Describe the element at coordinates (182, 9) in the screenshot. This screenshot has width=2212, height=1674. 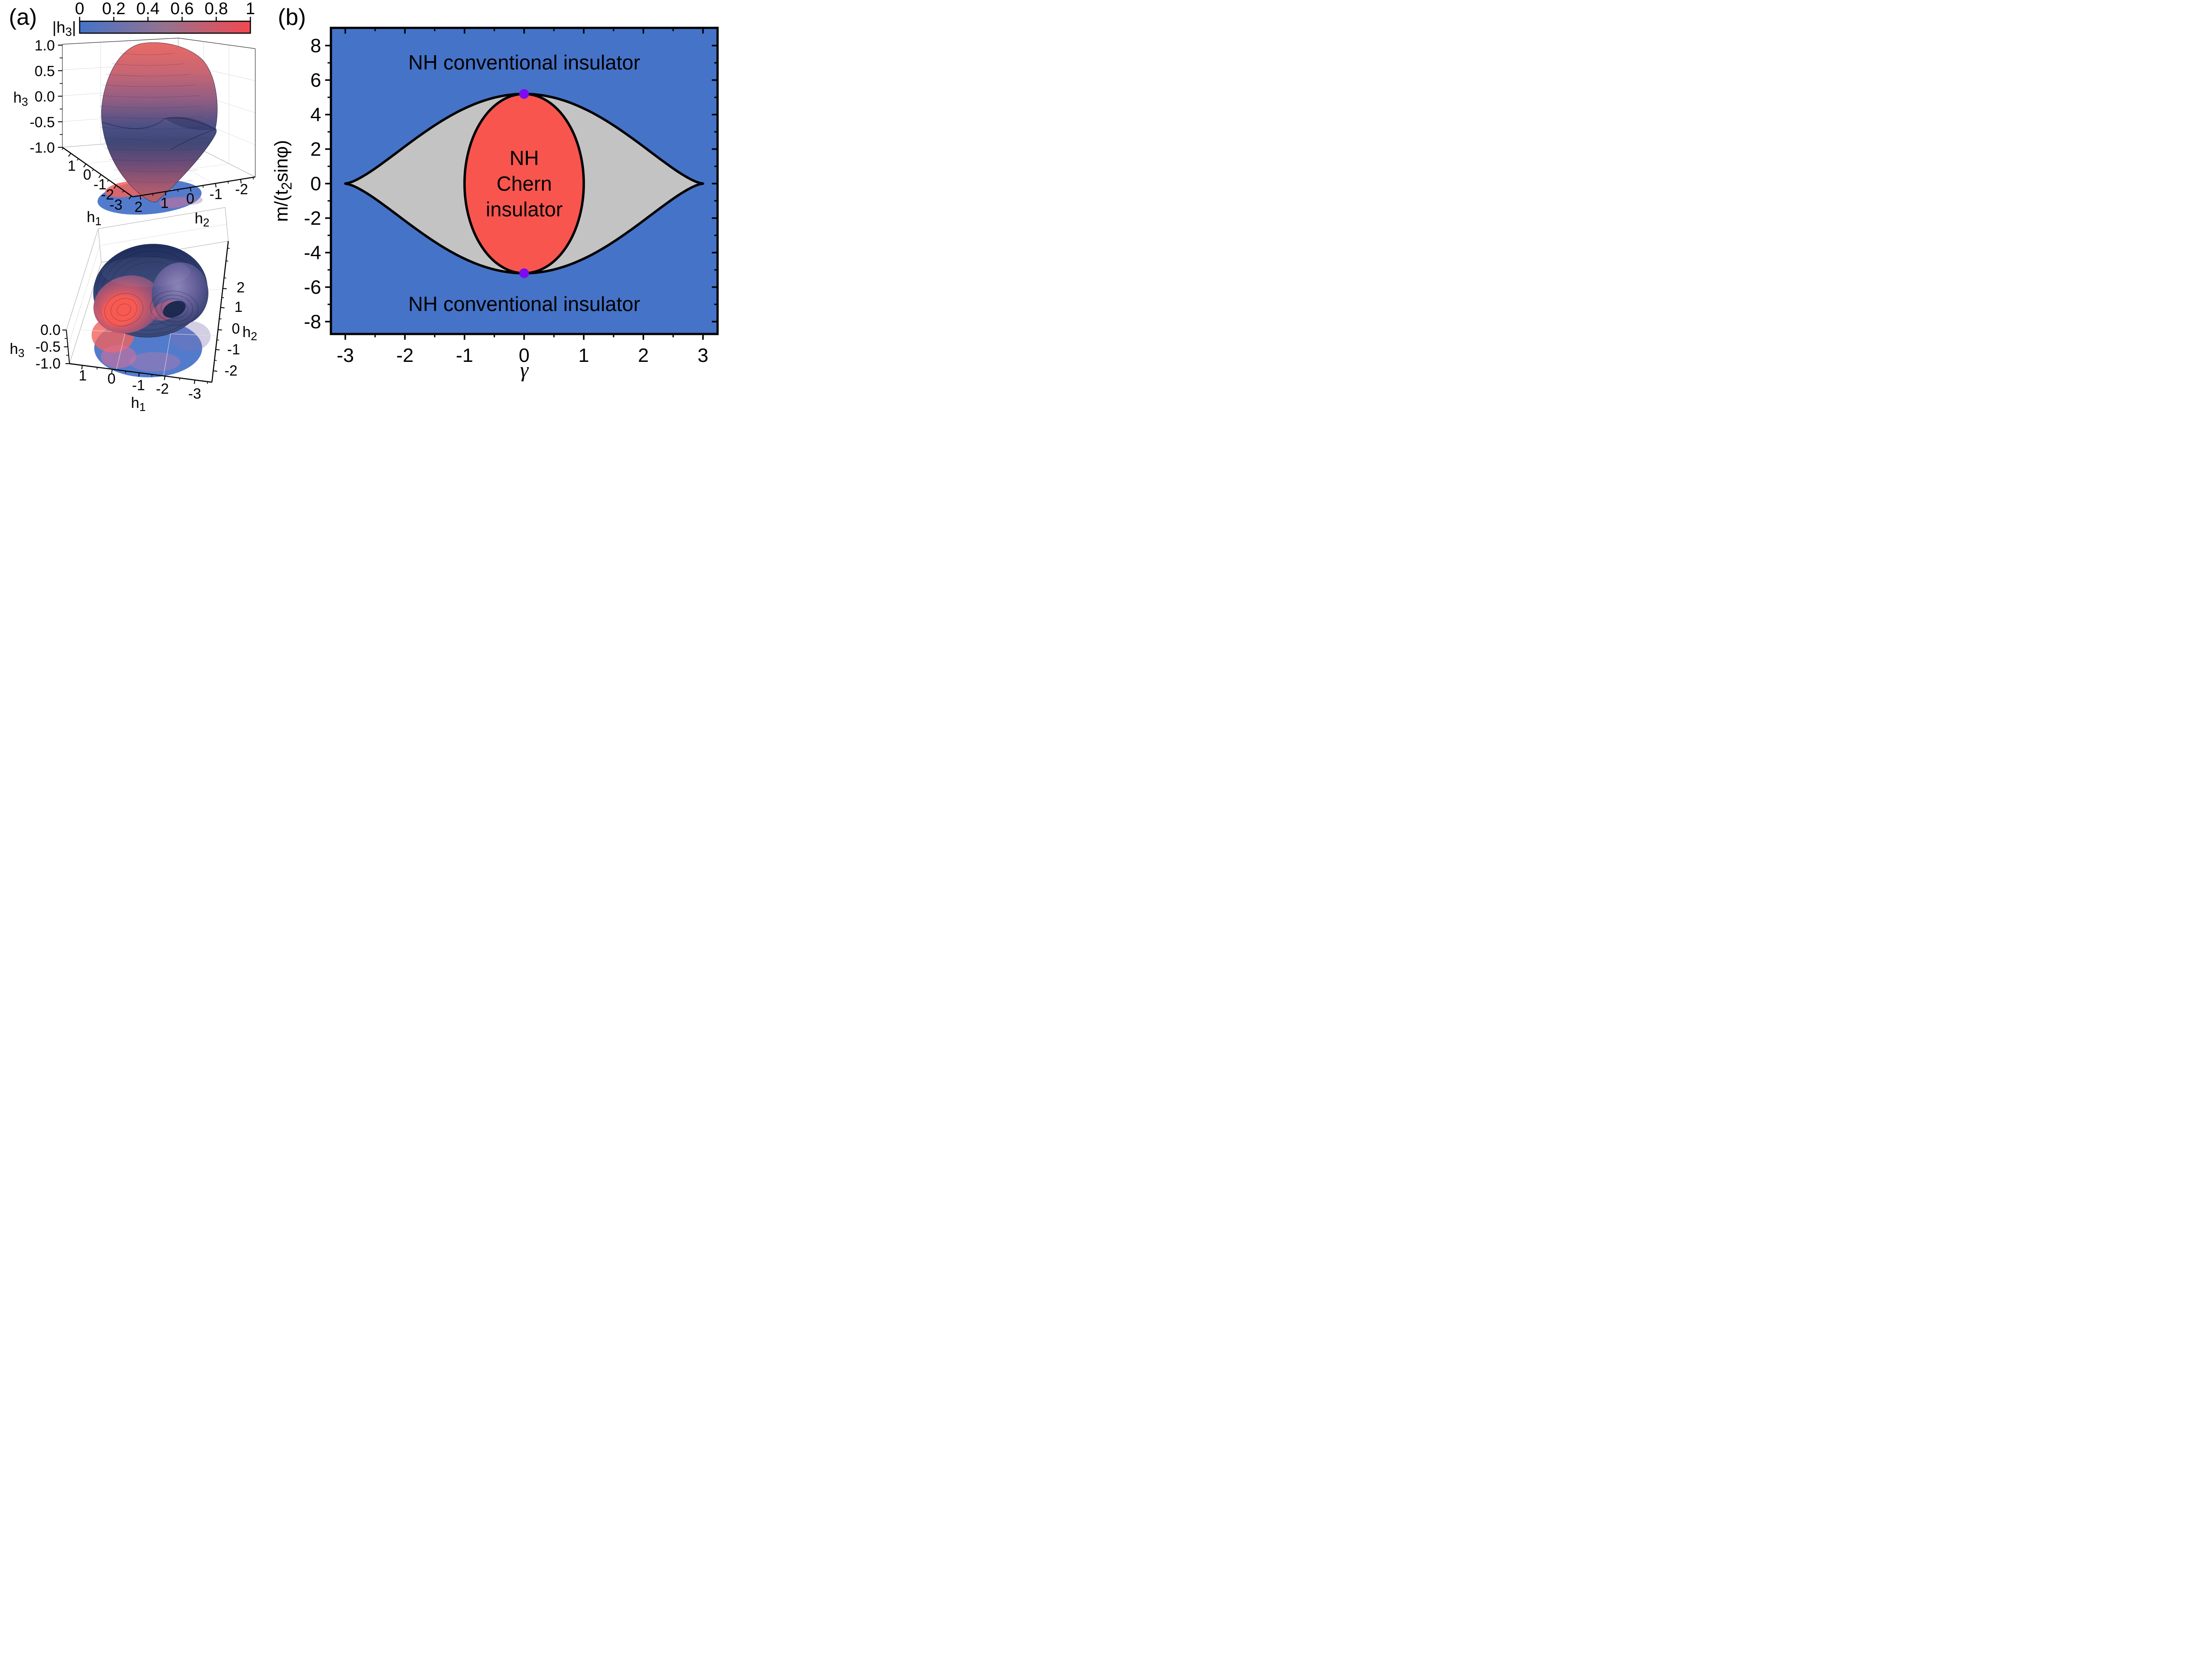
I see `colorbar-tick-label: 0.6` at that location.